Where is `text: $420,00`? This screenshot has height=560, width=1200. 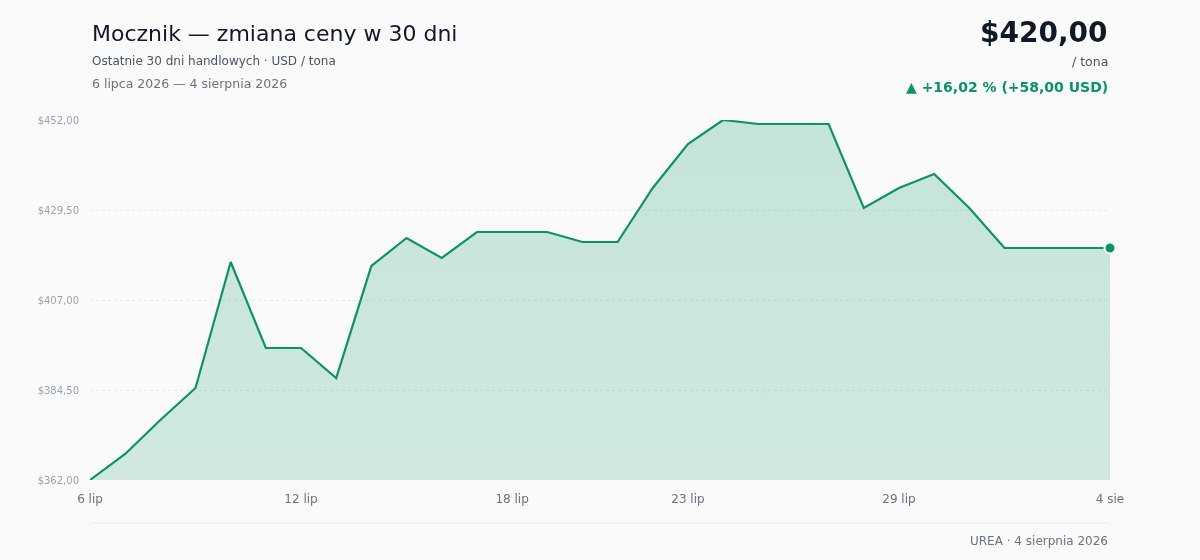 text: $420,00 is located at coordinates (1044, 32).